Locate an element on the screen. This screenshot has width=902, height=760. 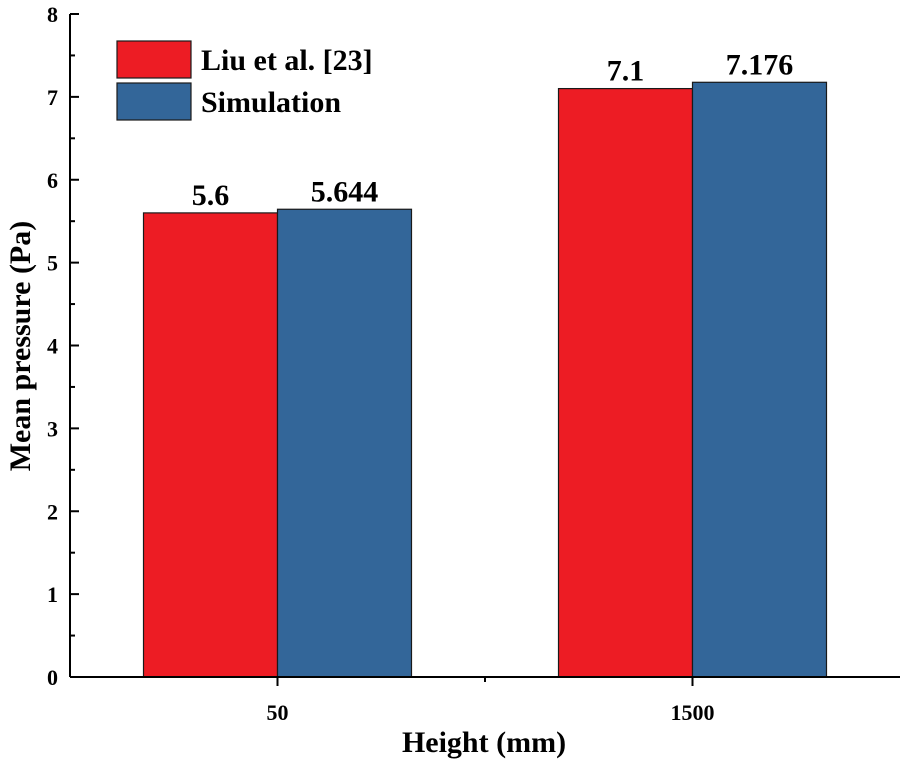
legend-label: Liu et al. [23] is located at coordinates (287, 60).